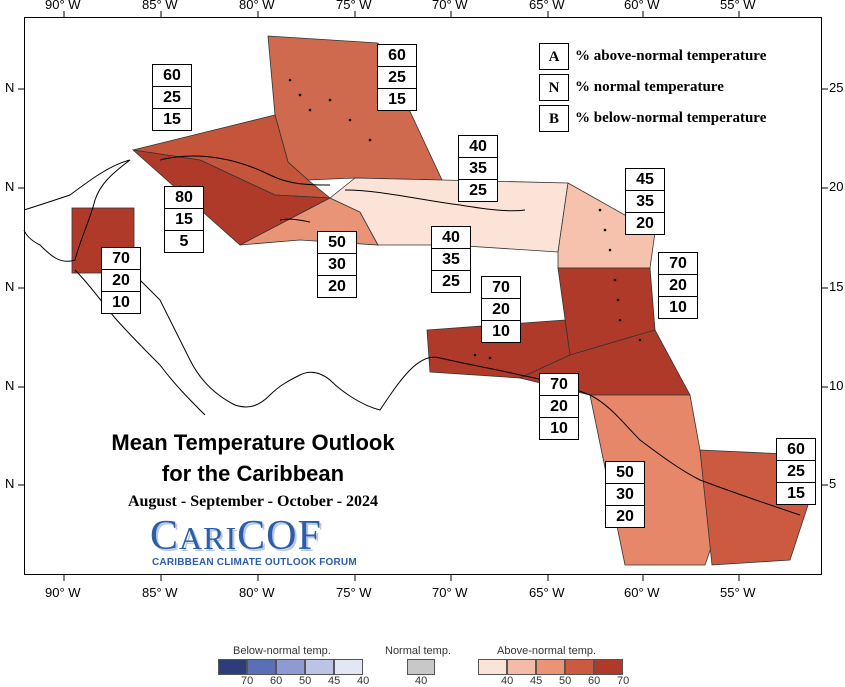 The width and height of the screenshot is (845, 687). What do you see at coordinates (208, 538) in the screenshot?
I see `logo-part: ARI` at bounding box center [208, 538].